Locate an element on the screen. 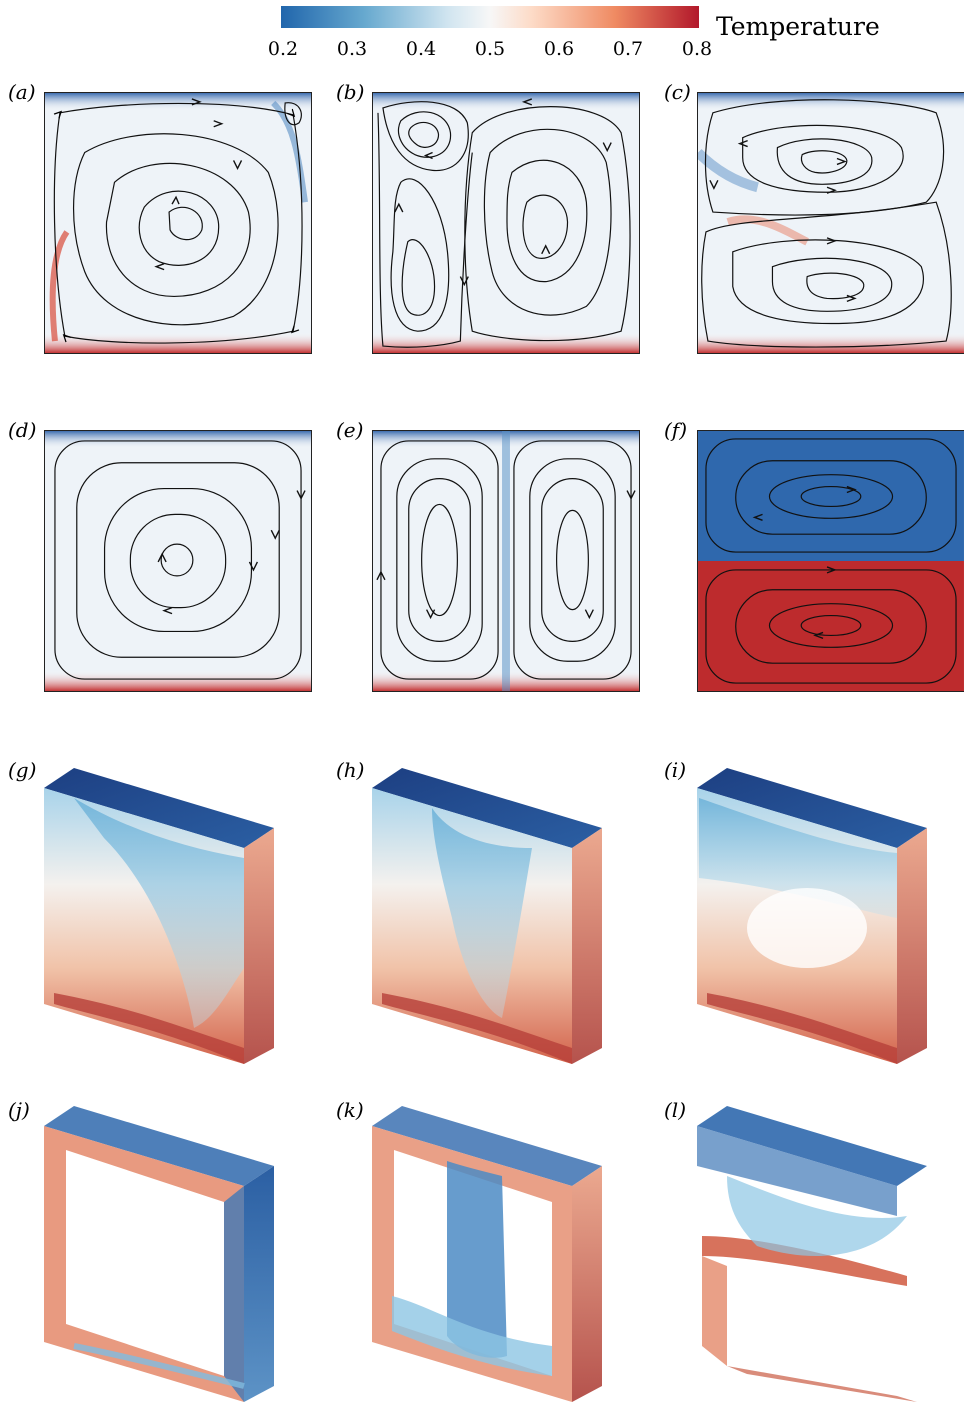 This screenshot has height=1406, width=964. panel-h-volume is located at coordinates (492, 918).